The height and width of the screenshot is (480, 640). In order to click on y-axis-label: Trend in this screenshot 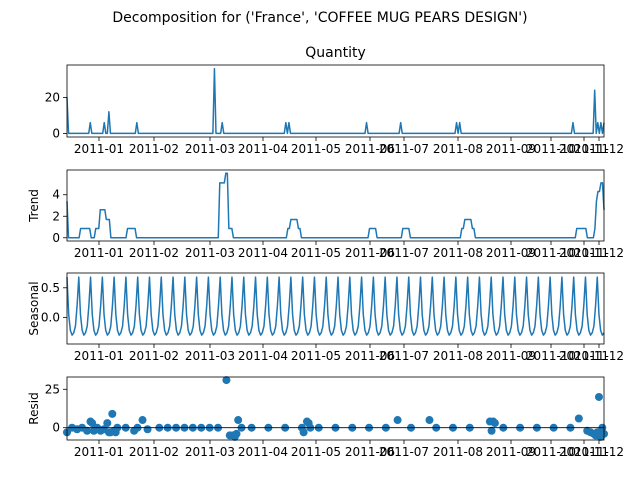, I will do `click(34, 206)`.